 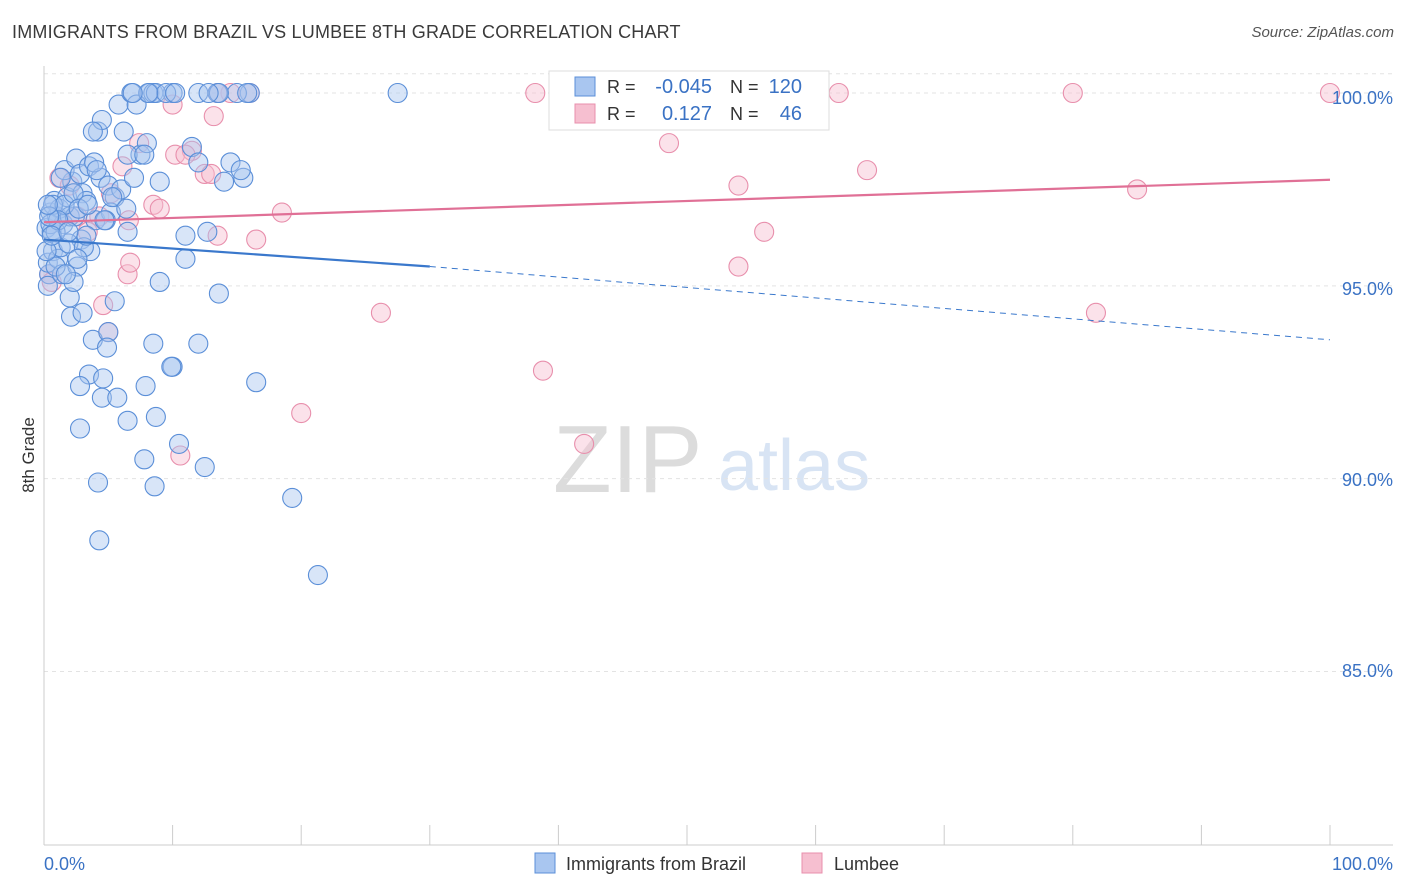 What do you see at coordinates (64, 864) in the screenshot?
I see `x-tick-label-0: 0.0%` at bounding box center [64, 864].